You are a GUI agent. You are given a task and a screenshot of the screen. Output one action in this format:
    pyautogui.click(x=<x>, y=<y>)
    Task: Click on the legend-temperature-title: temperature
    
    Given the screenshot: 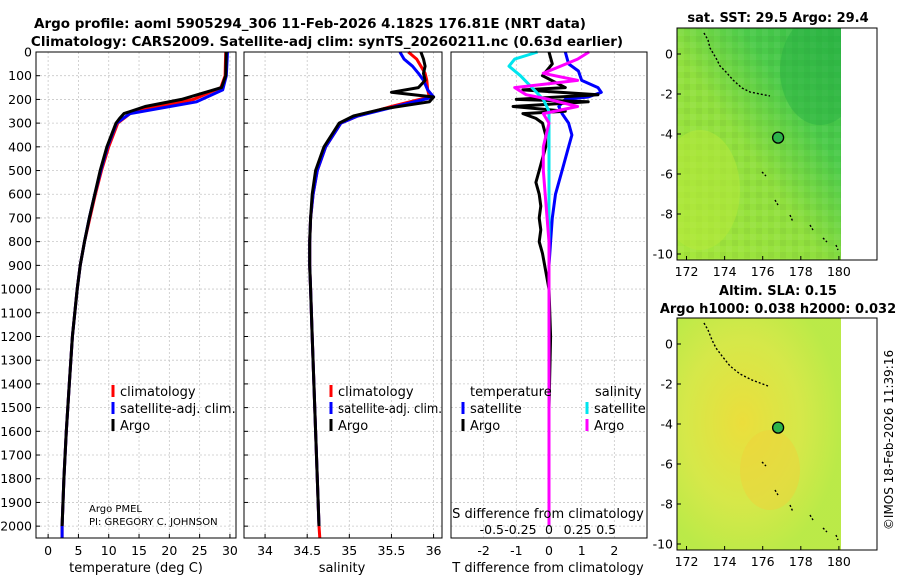 What is the action you would take?
    pyautogui.click(x=511, y=392)
    